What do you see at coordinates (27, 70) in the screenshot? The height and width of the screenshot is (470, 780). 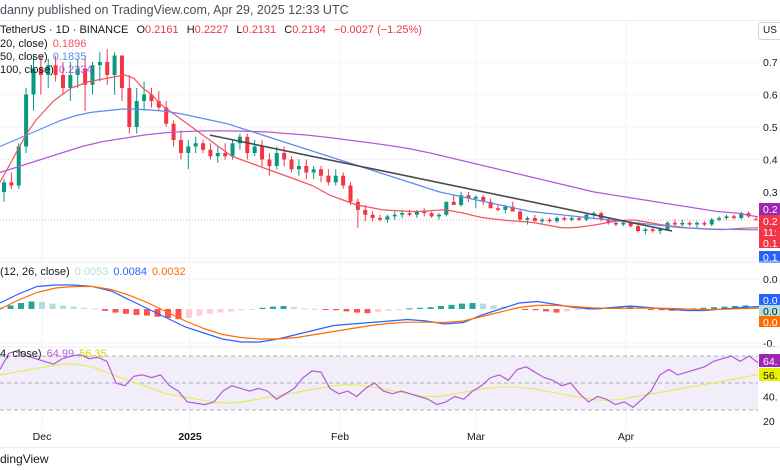 I see `ma100-label: 100, close)` at bounding box center [27, 70].